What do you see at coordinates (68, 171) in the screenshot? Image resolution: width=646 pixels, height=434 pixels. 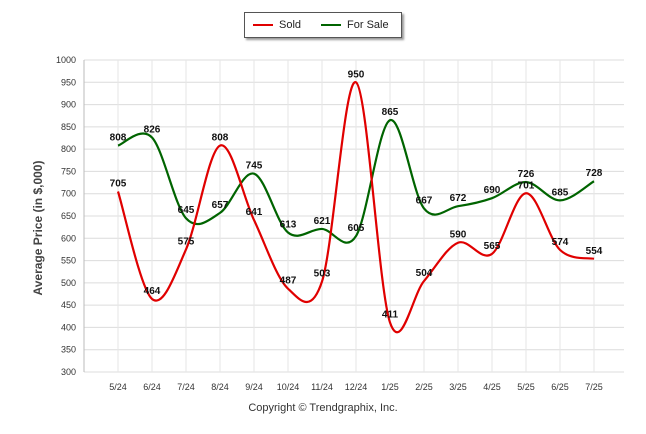 I see `y-tick-label: 750` at bounding box center [68, 171].